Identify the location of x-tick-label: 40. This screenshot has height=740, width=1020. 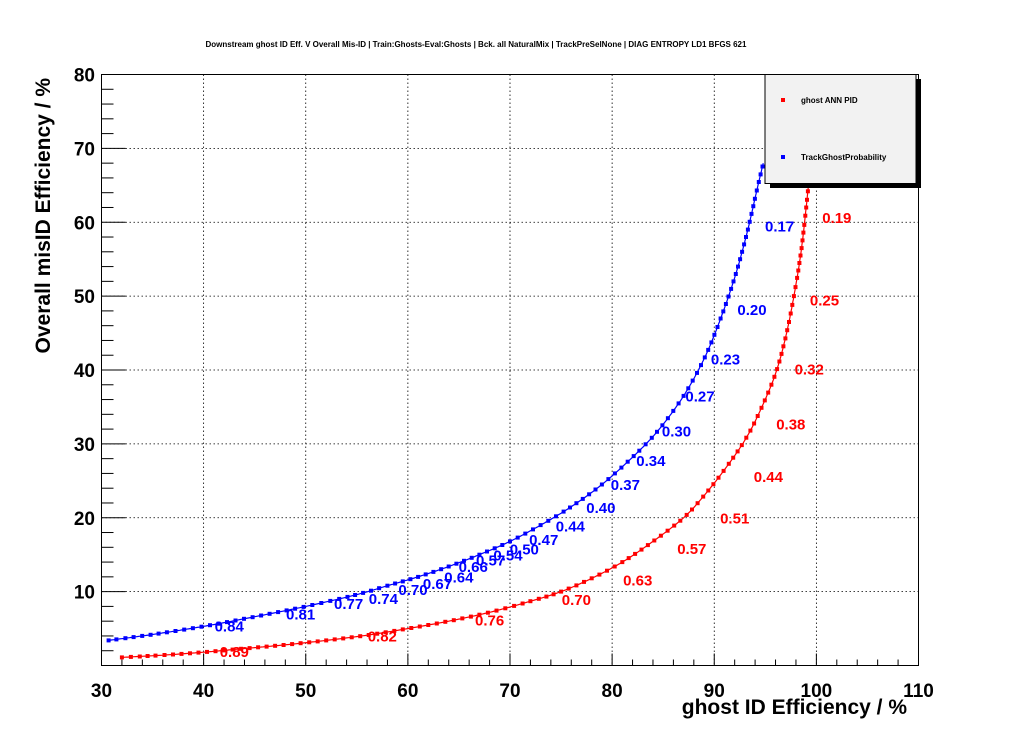
(203, 691).